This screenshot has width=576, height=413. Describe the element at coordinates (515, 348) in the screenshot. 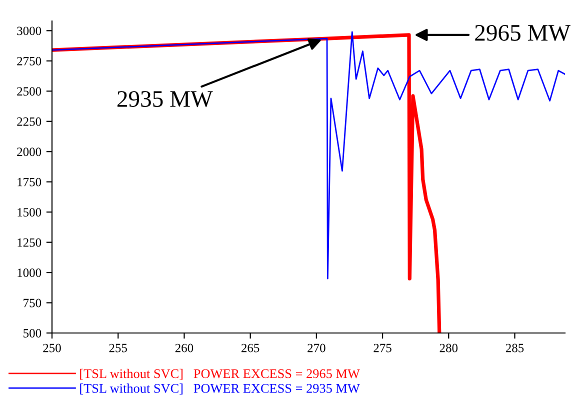

I see `x-tick-label: 285` at that location.